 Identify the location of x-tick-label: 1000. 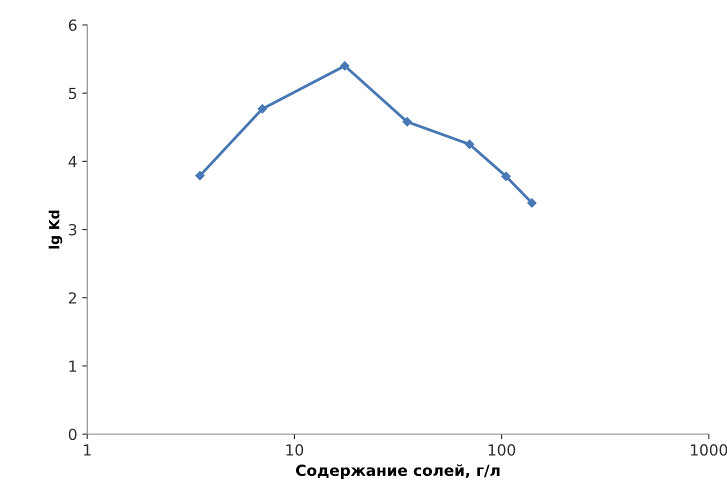
(709, 450).